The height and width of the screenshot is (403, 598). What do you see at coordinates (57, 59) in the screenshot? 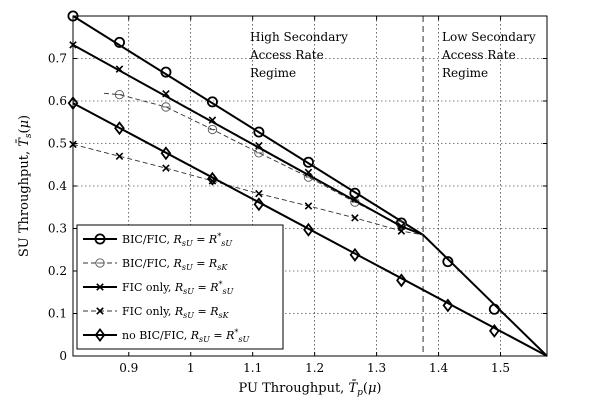
I see `y-tick-label: 0.7` at bounding box center [57, 59].